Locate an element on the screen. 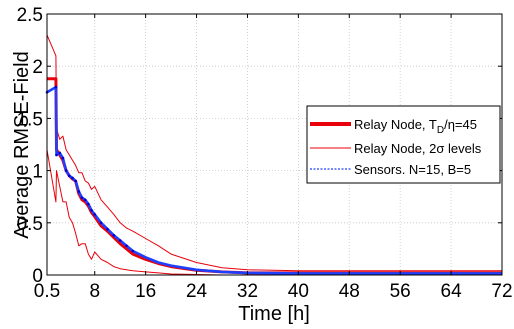 The width and height of the screenshot is (514, 329). x-tick-label: 32 is located at coordinates (247, 291).